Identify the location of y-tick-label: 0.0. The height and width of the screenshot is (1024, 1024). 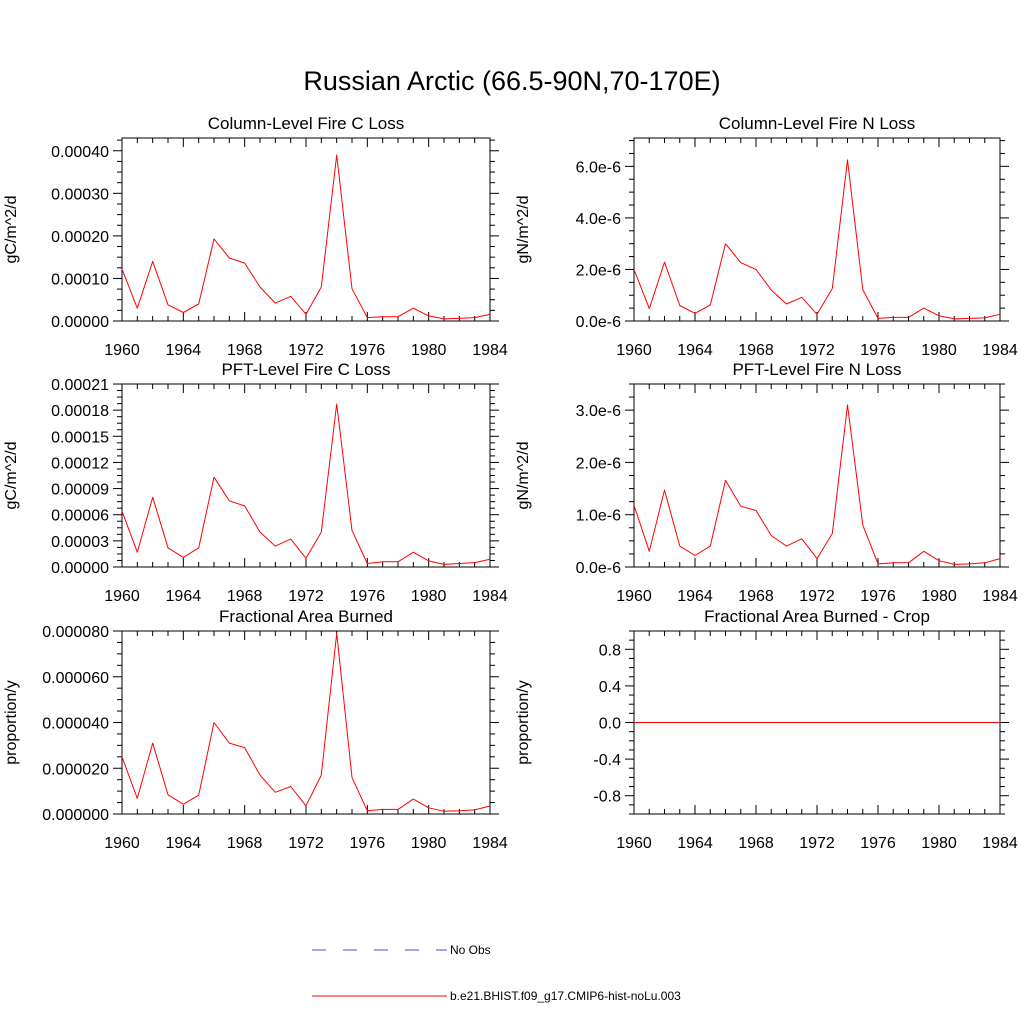
(610, 724).